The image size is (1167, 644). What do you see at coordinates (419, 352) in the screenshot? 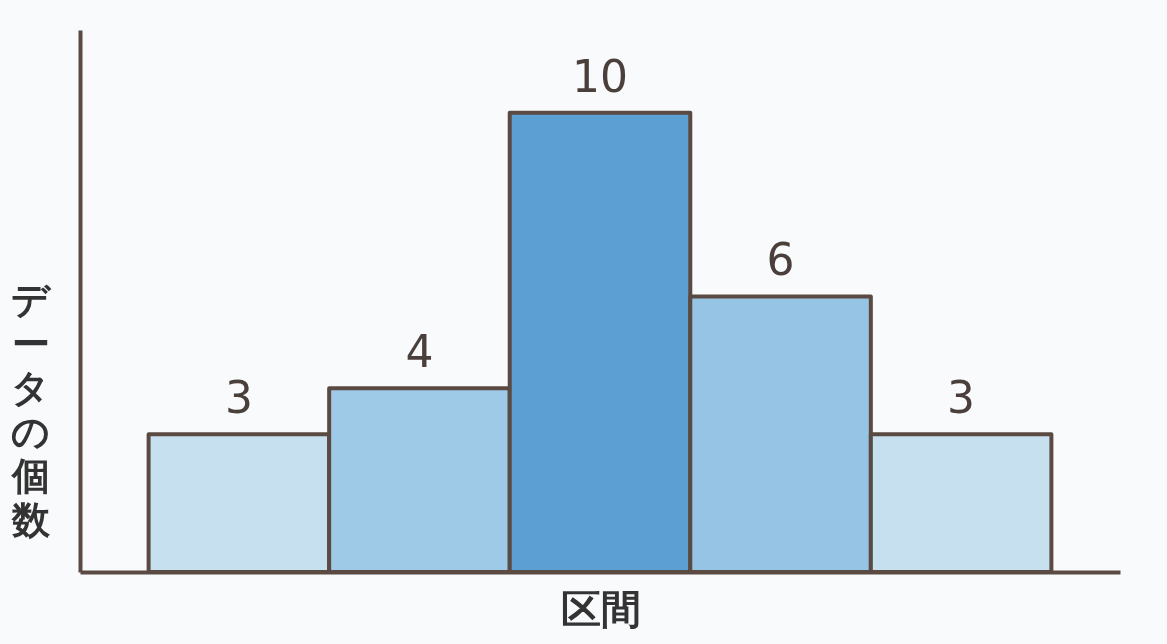
I see `data-label: 4` at bounding box center [419, 352].